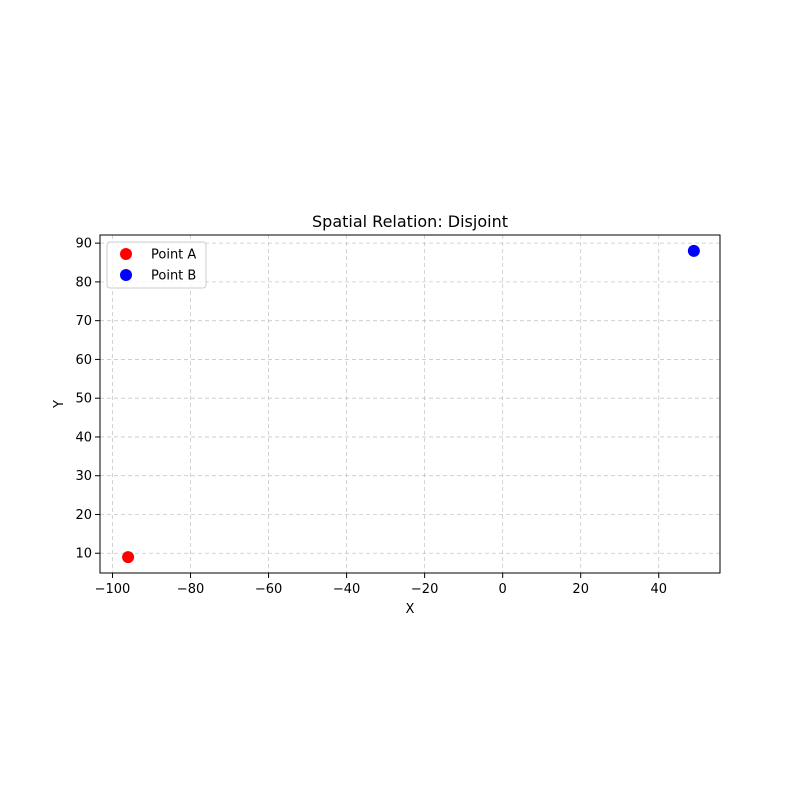 The height and width of the screenshot is (800, 800). I want to click on data-point-point-b, so click(693, 250).